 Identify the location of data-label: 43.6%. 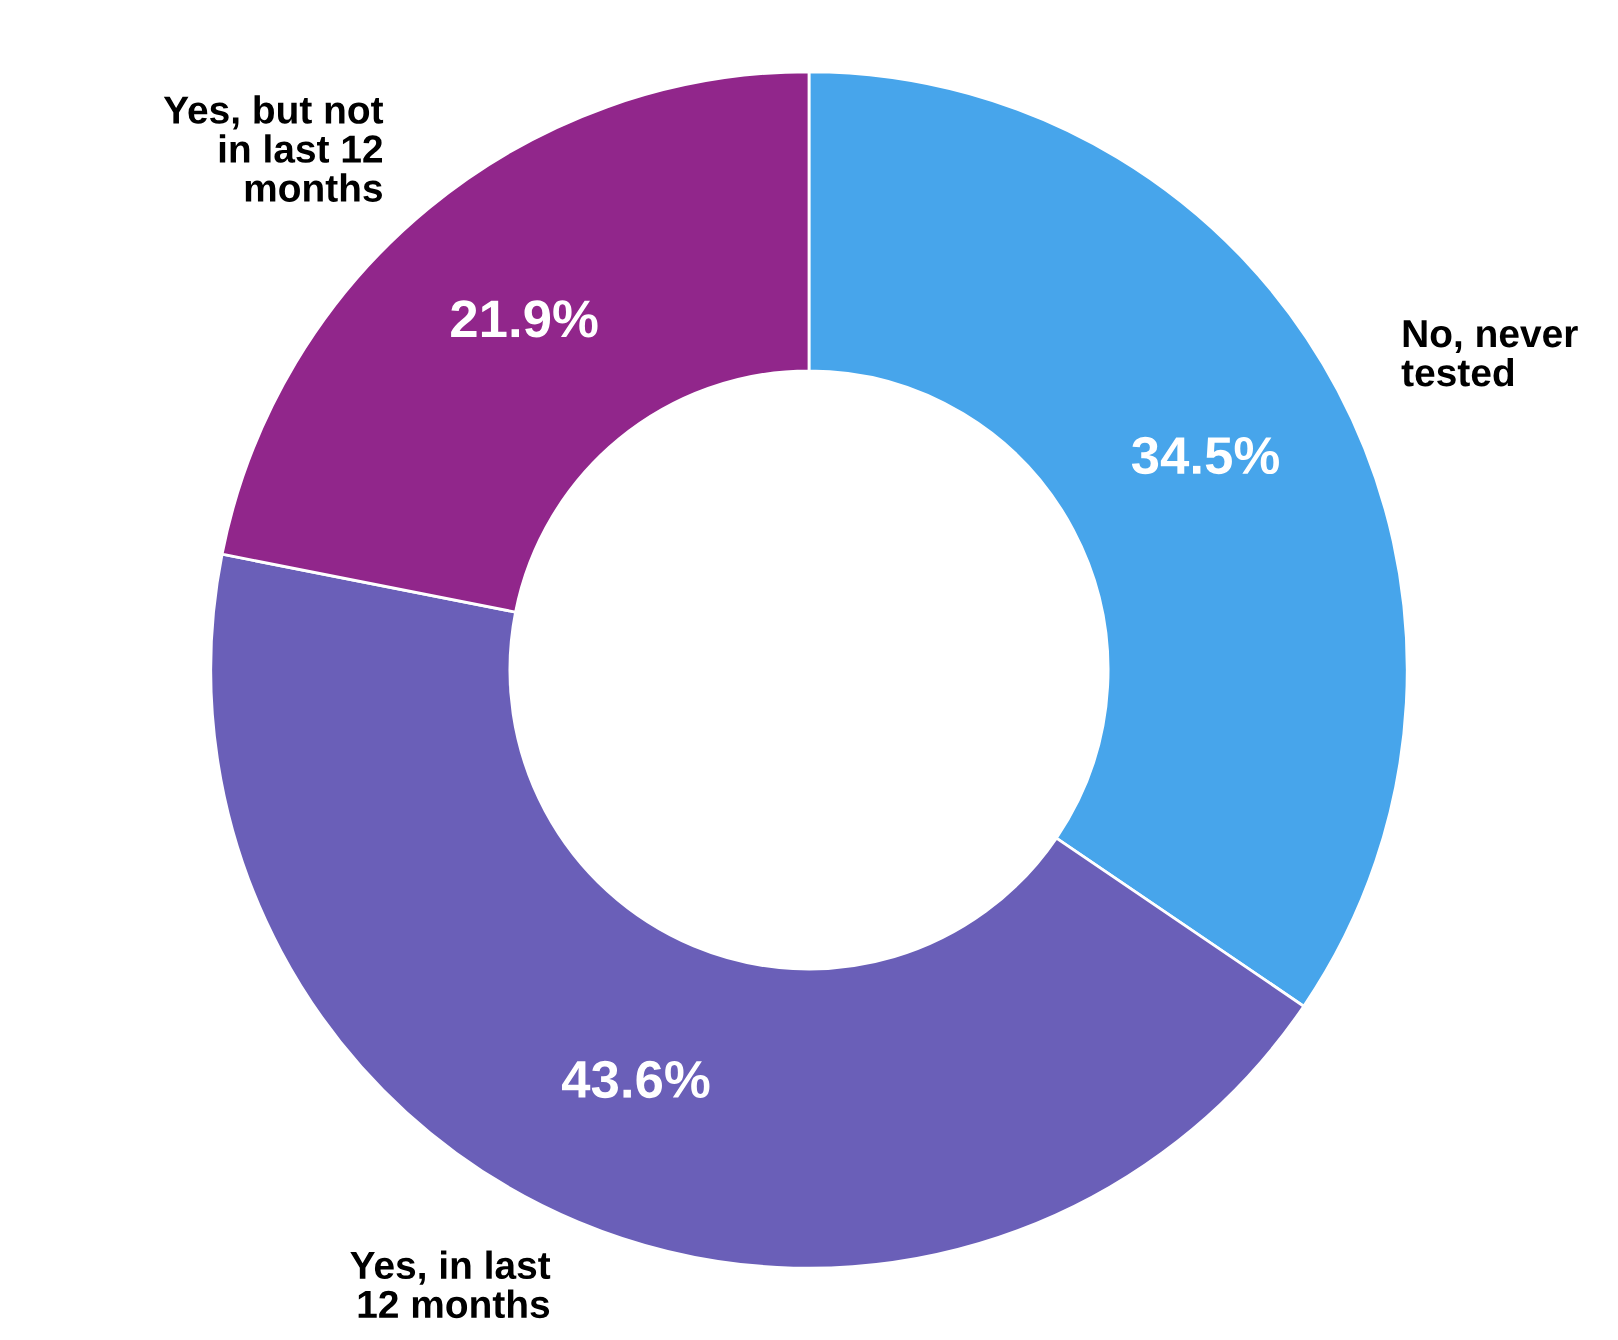
(635, 1079).